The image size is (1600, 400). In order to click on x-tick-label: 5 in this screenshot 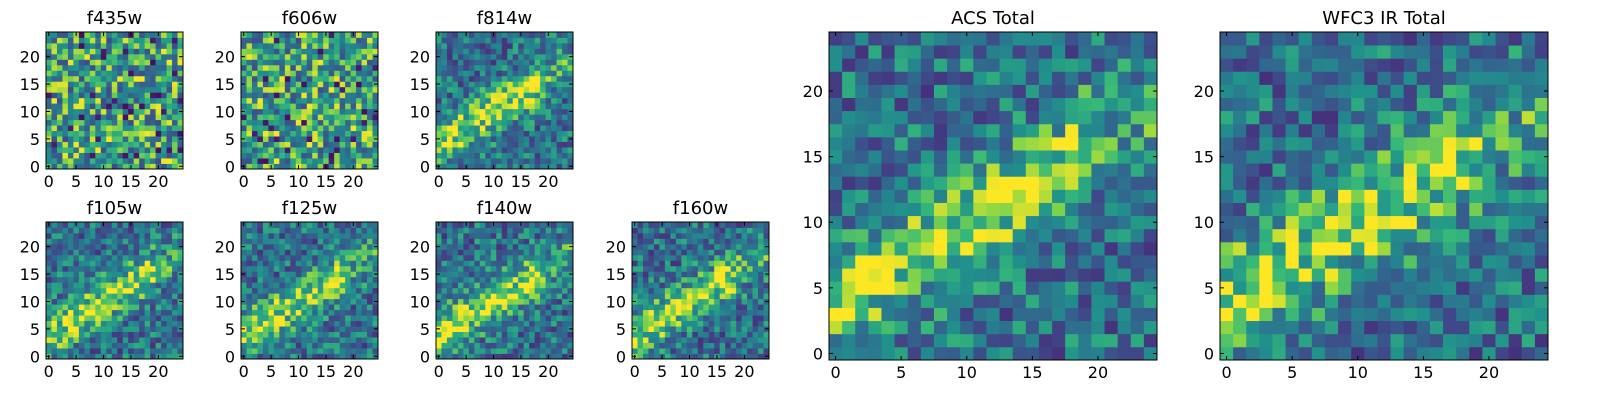, I will do `click(271, 181)`.